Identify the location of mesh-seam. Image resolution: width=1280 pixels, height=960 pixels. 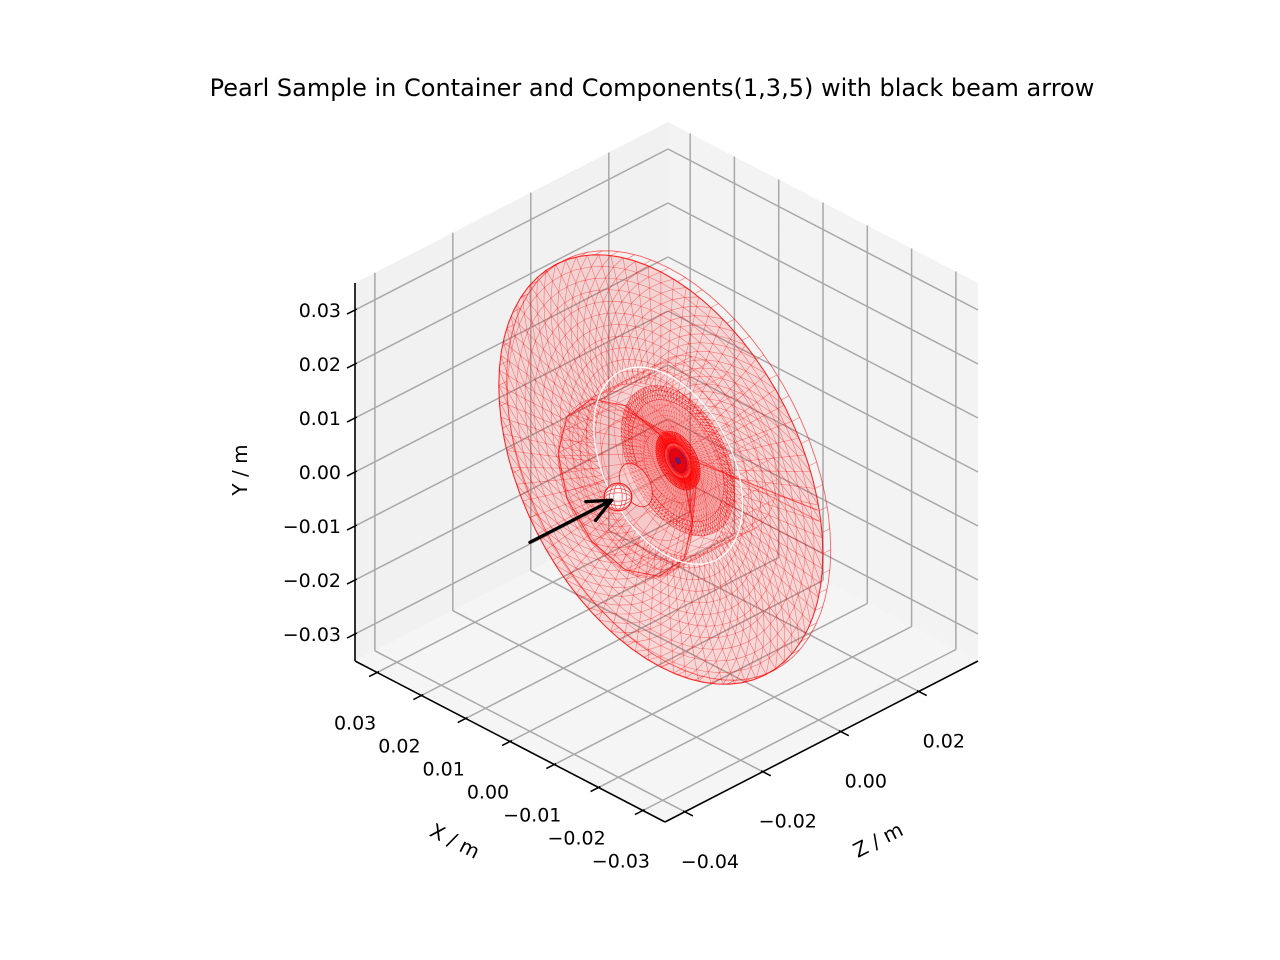
(756, 485).